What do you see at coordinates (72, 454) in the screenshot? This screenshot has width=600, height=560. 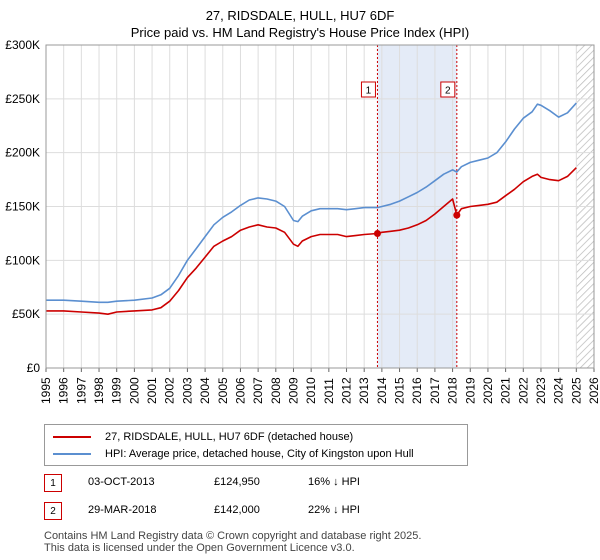 I see `legend-swatch-hpi` at bounding box center [72, 454].